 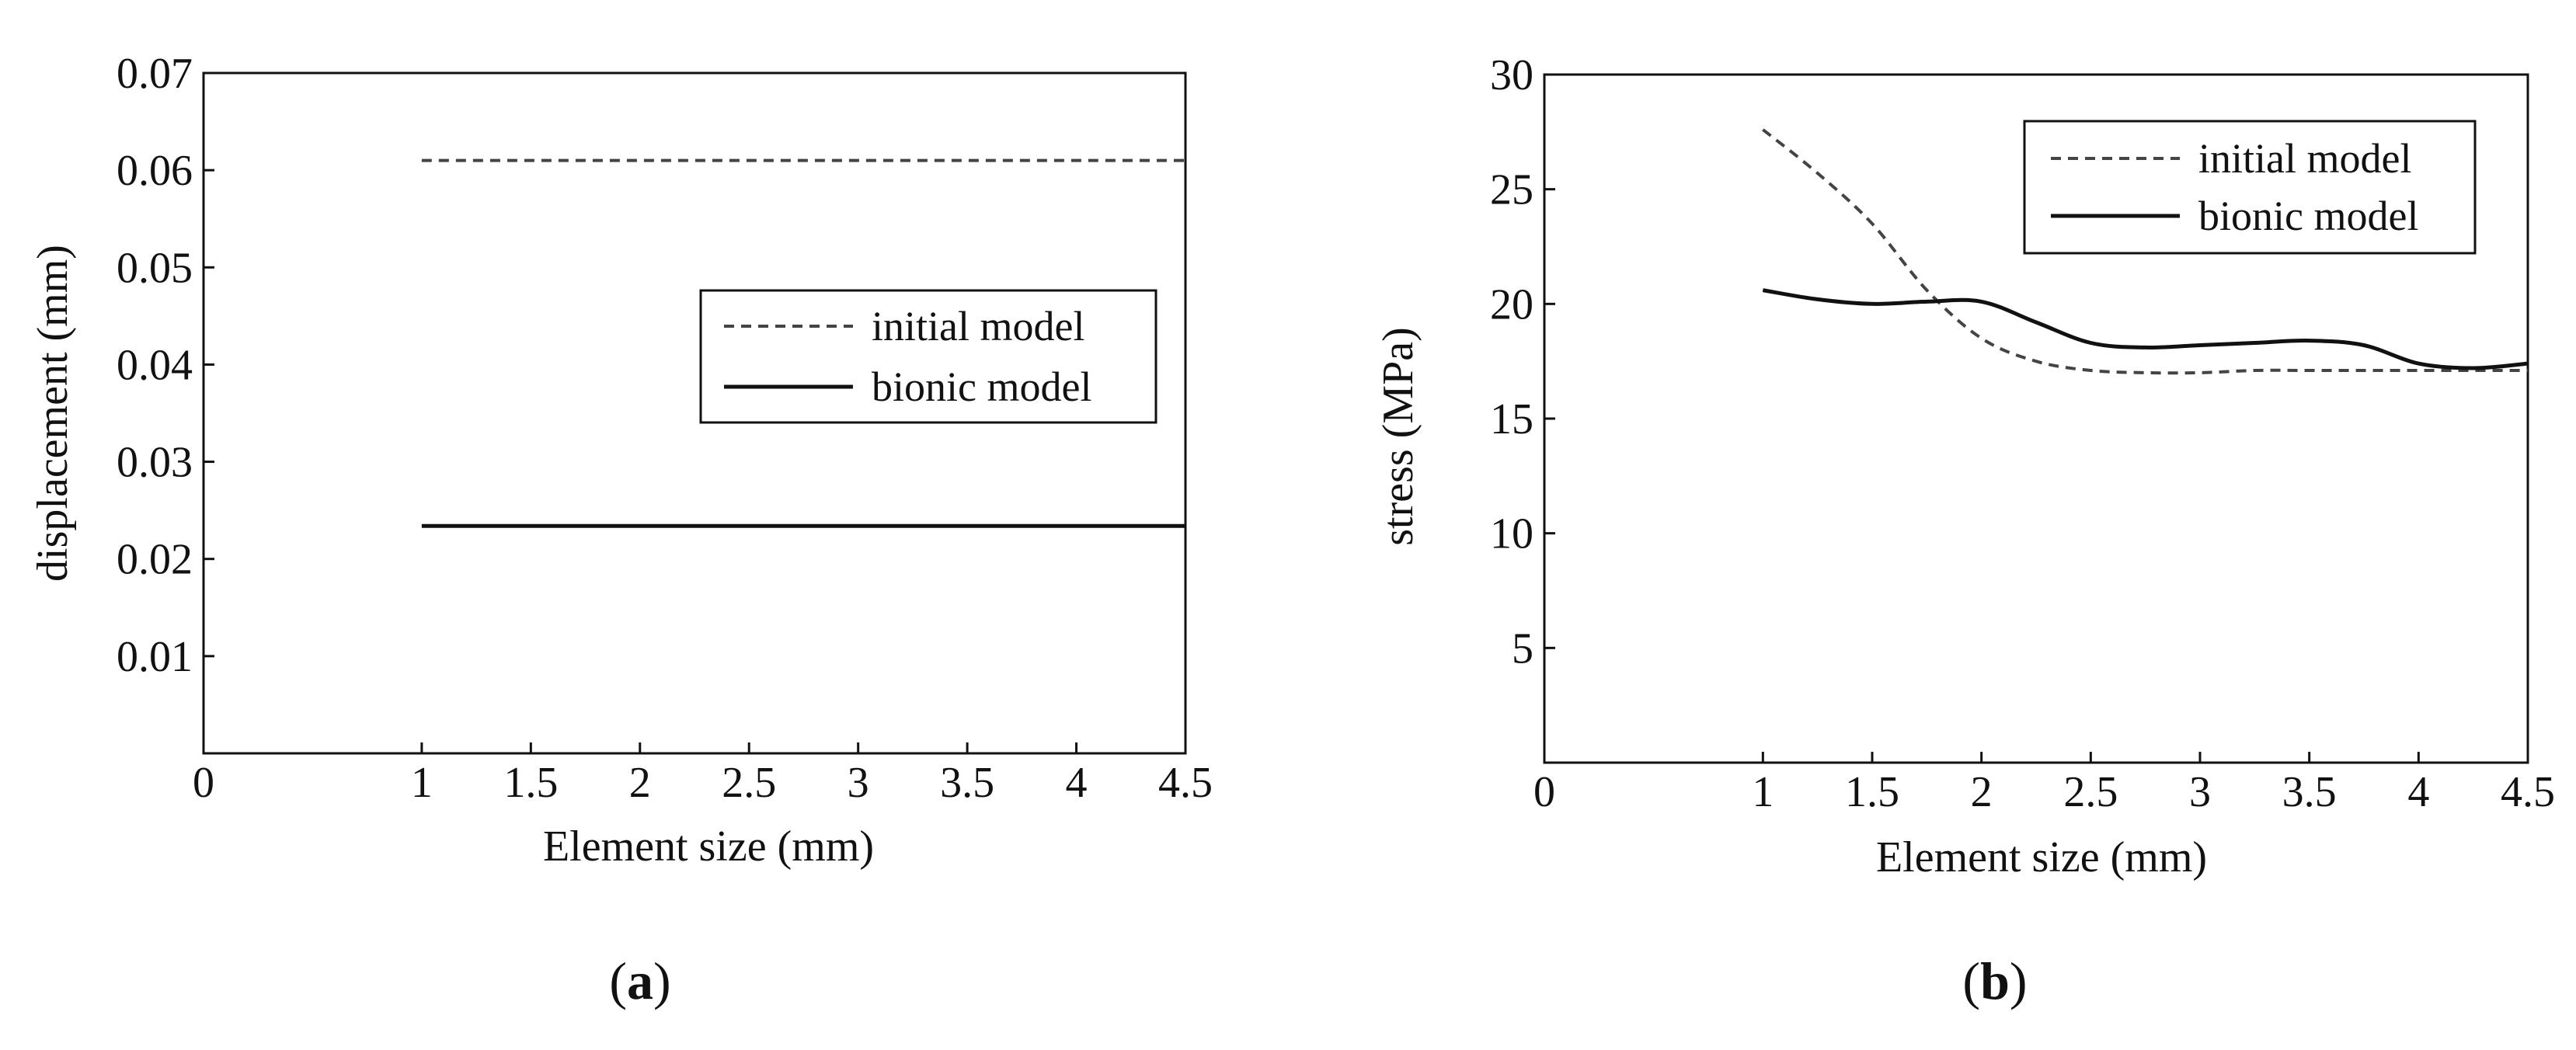 I want to click on y-tick-label: 0.02, so click(x=155, y=560).